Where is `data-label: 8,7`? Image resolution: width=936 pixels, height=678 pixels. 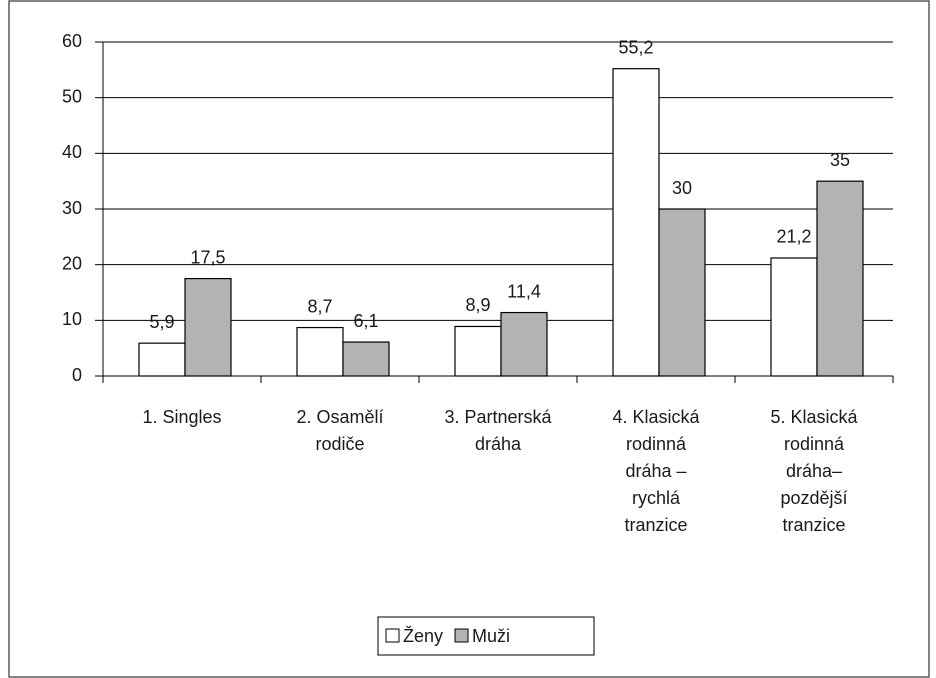 data-label: 8,7 is located at coordinates (319, 306).